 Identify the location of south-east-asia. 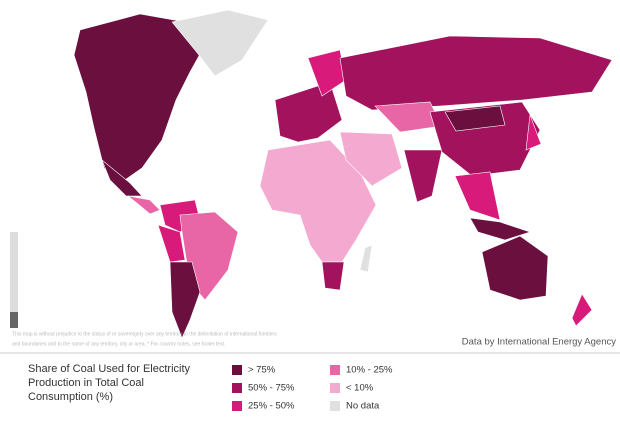
(477, 196).